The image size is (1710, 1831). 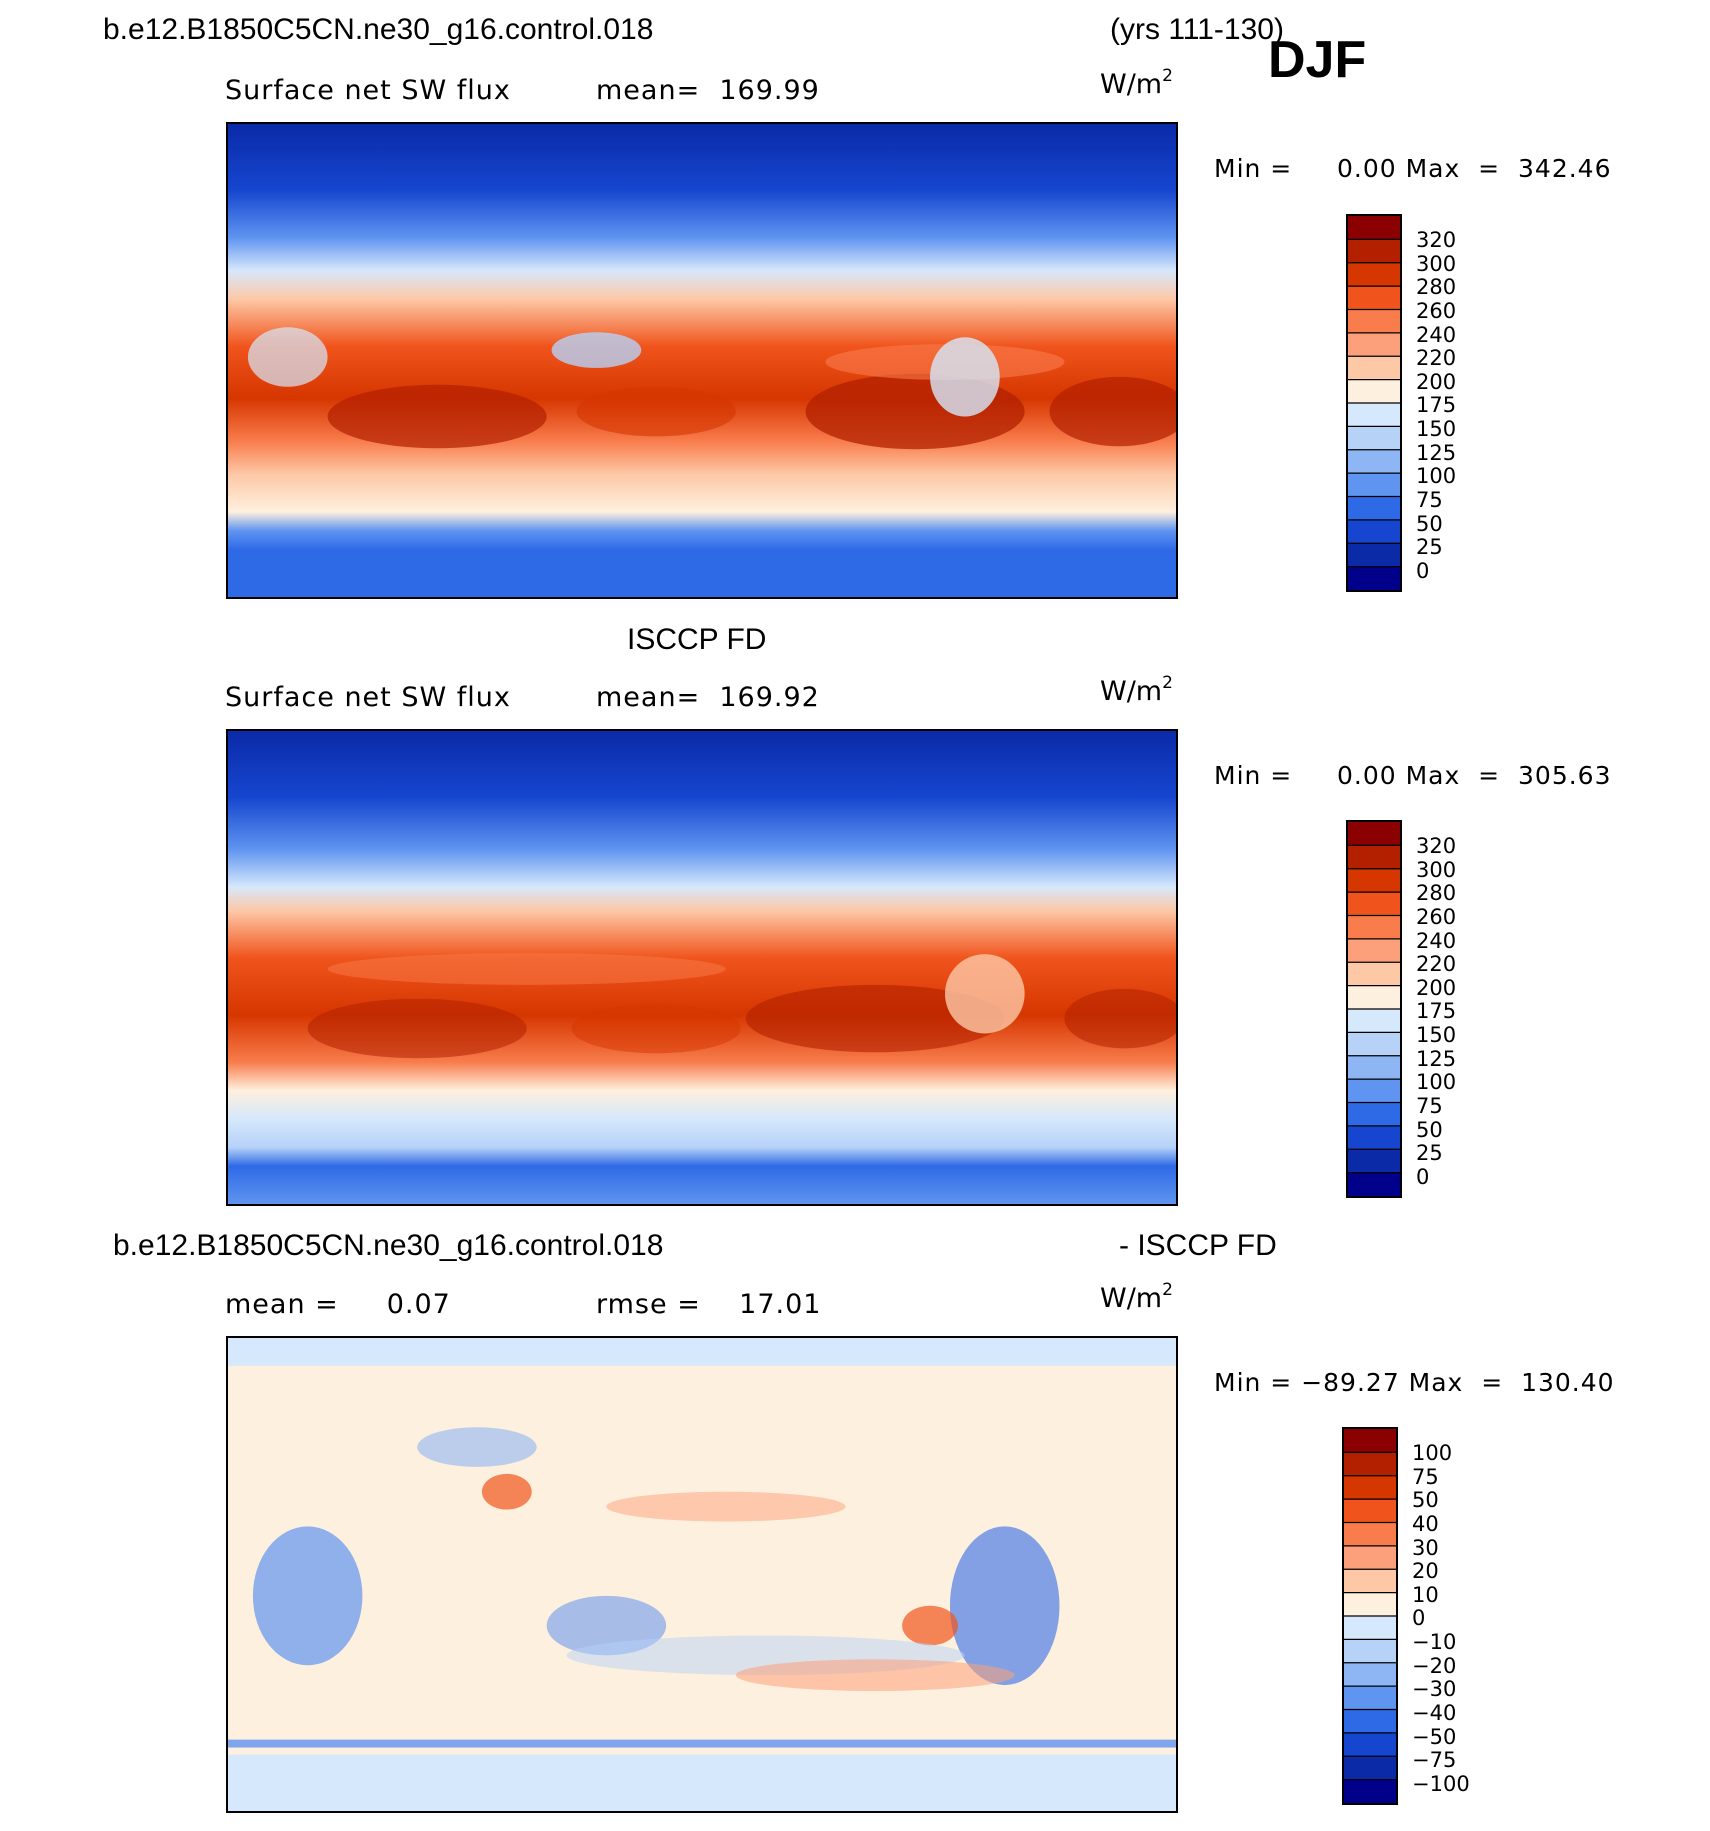 I want to click on season-label: DJF, so click(x=1317, y=60).